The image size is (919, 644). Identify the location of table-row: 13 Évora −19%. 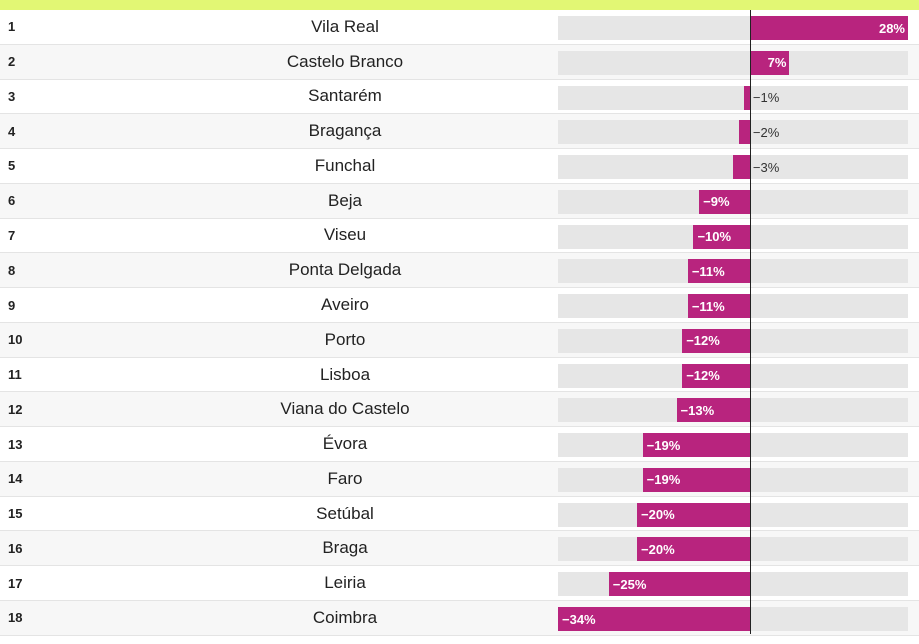
(459, 444).